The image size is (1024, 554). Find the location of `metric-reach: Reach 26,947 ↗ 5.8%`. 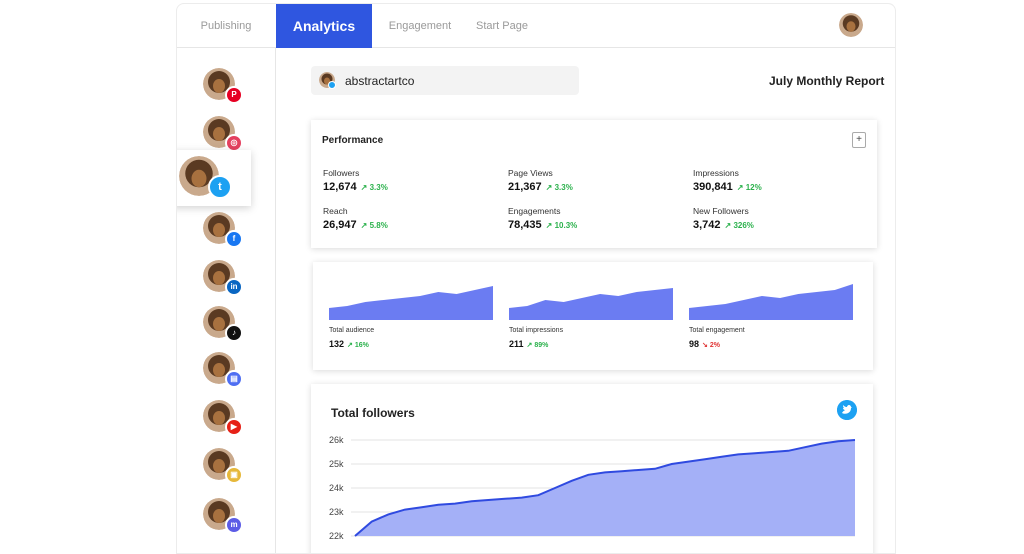

metric-reach: Reach 26,947 ↗ 5.8% is located at coordinates (408, 218).